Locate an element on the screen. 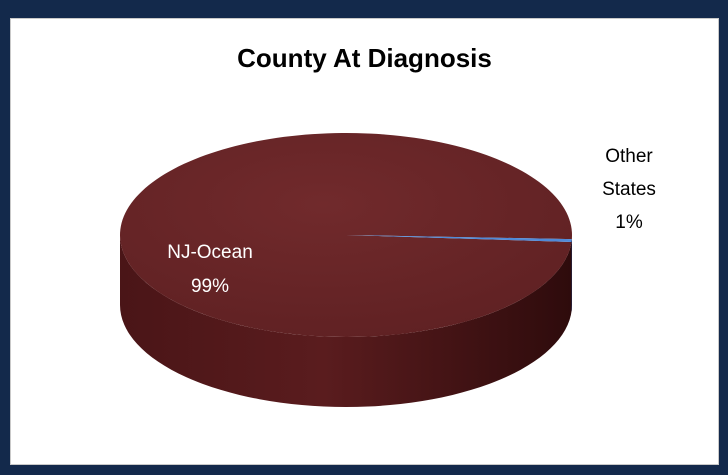 This screenshot has height=475, width=728. label-other-states-percent: 1% is located at coordinates (629, 222).